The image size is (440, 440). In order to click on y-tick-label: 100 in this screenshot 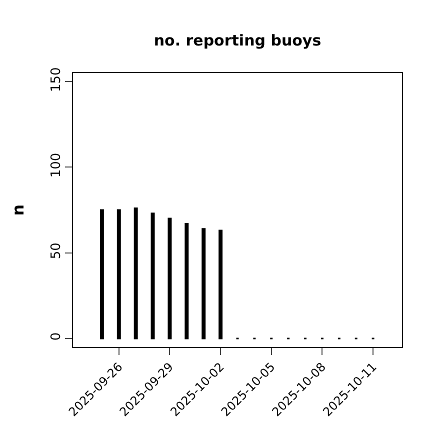, I will do `click(56, 165)`.